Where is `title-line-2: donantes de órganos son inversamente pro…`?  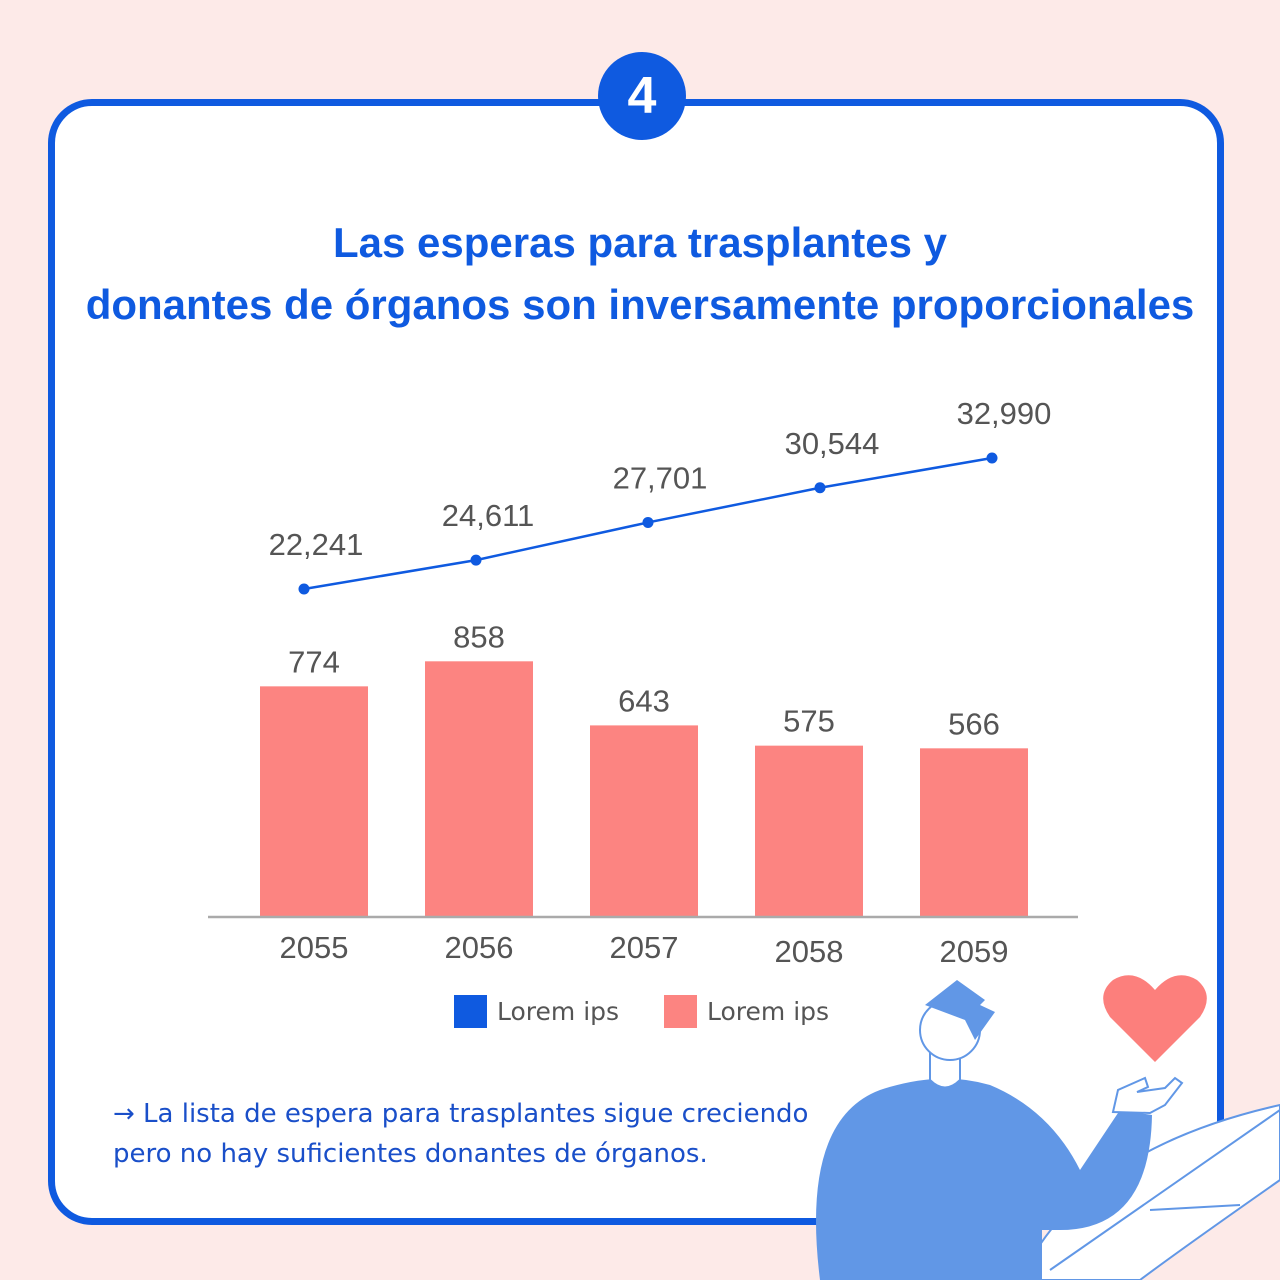
title-line-2: donantes de órganos son inversamente pro… is located at coordinates (640, 304).